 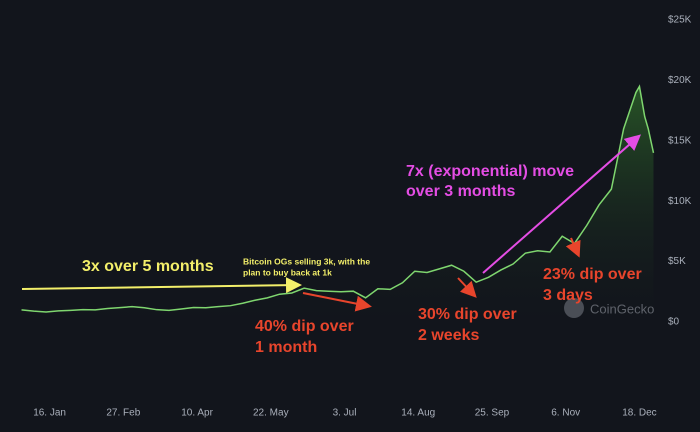 I want to click on annotation: over 3 months, so click(x=460, y=191).